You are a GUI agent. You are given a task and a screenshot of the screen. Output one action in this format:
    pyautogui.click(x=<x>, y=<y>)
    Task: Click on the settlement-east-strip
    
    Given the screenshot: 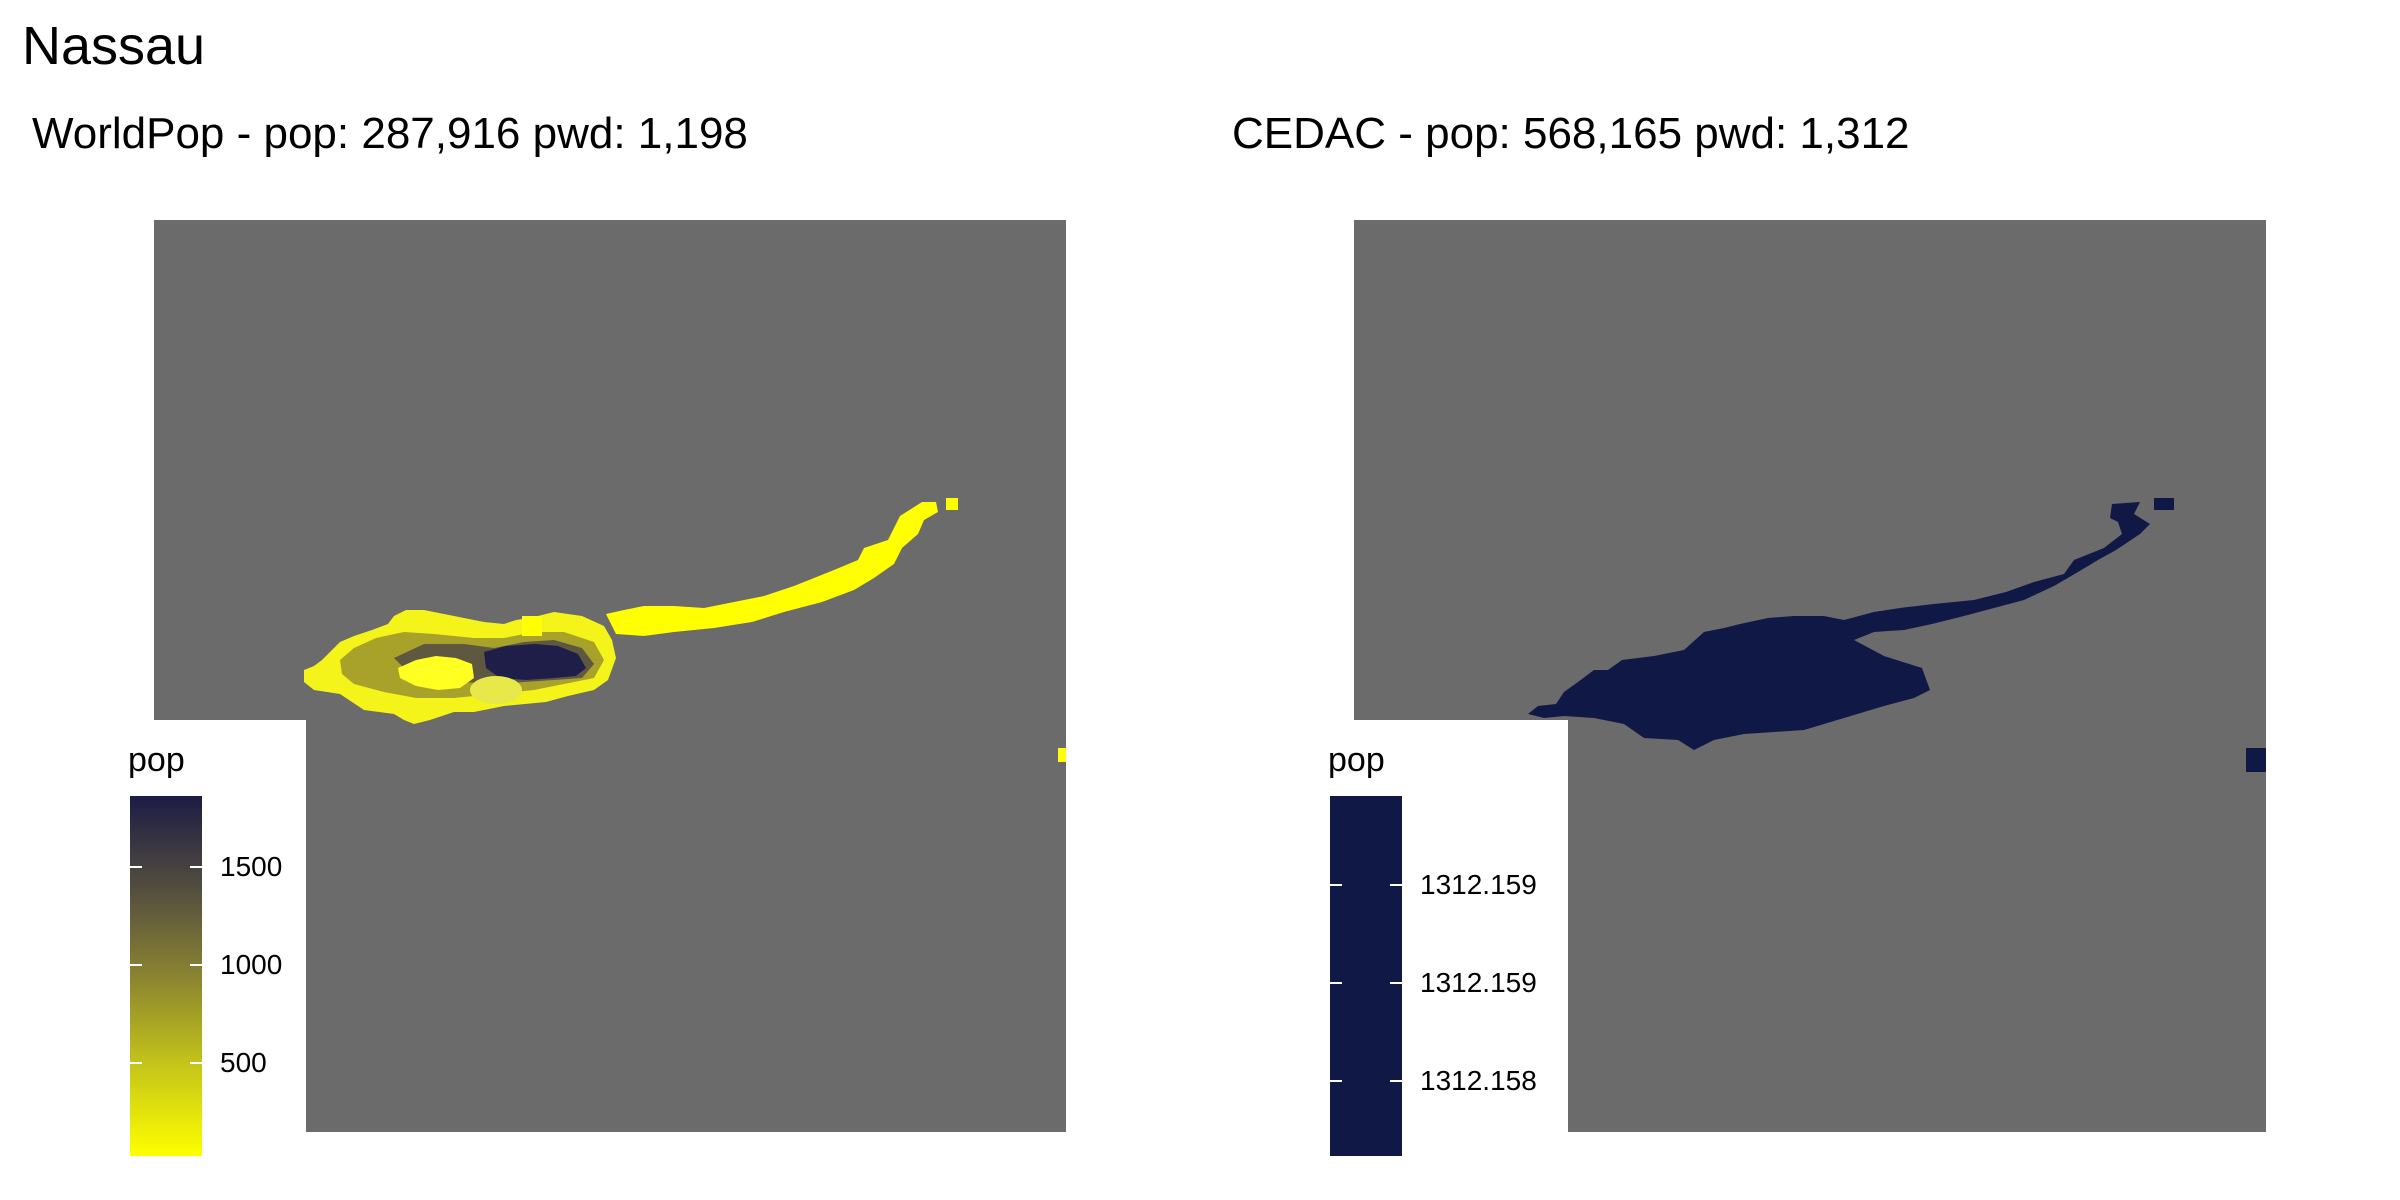 What is the action you would take?
    pyautogui.click(x=772, y=569)
    